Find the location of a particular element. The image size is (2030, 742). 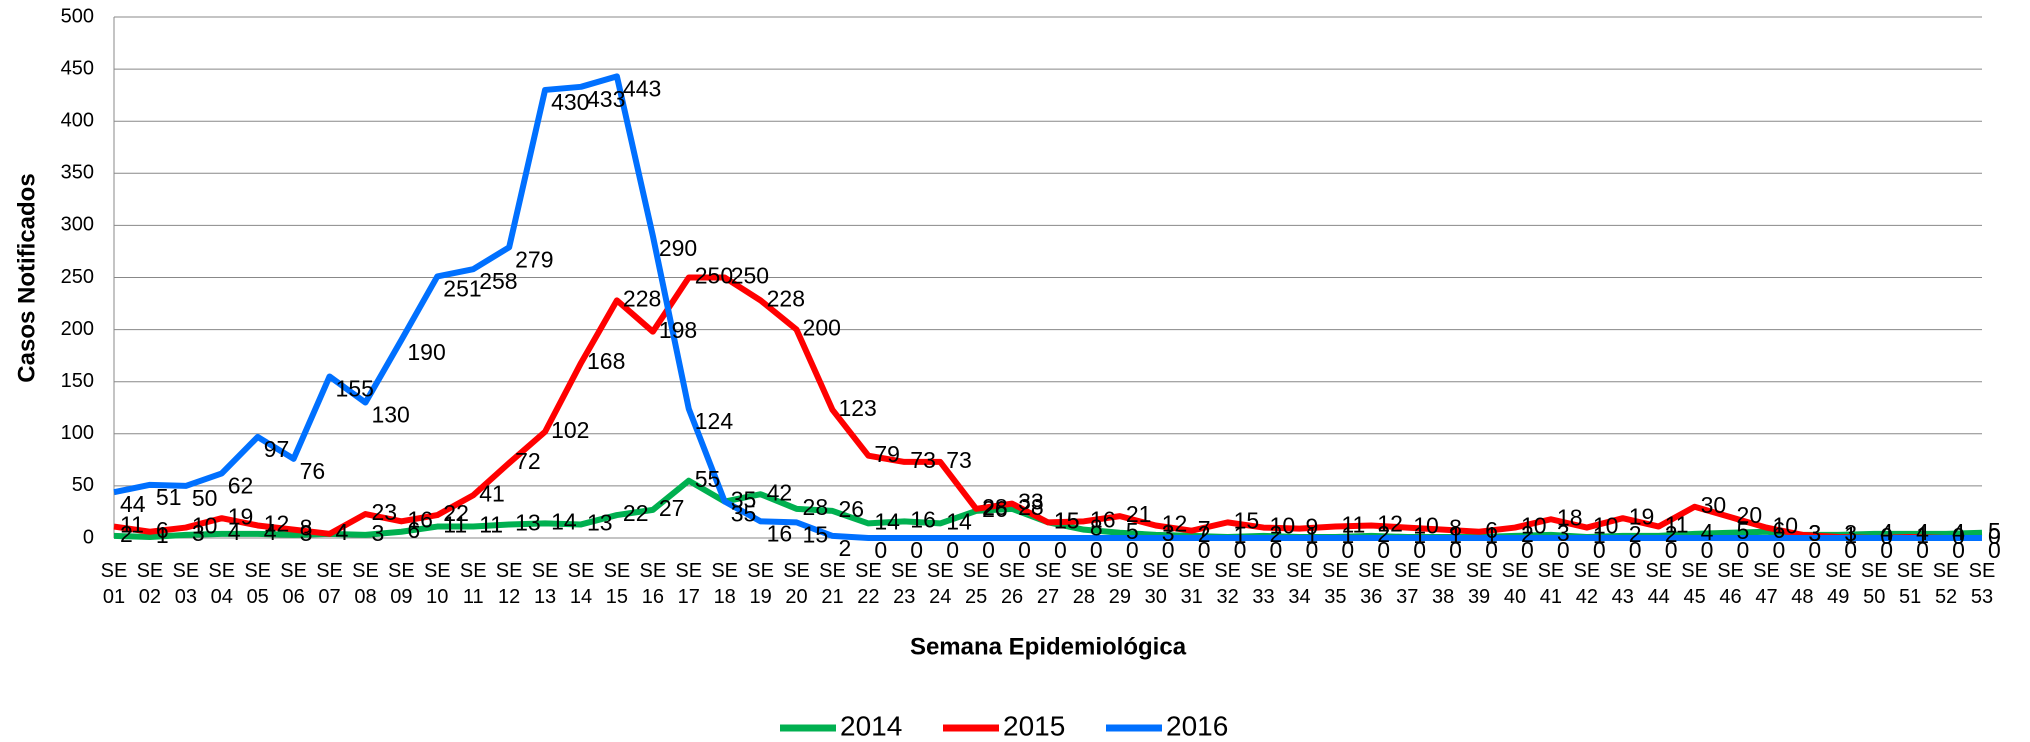

x-tick-label: SE 29 is located at coordinates (1120, 584).